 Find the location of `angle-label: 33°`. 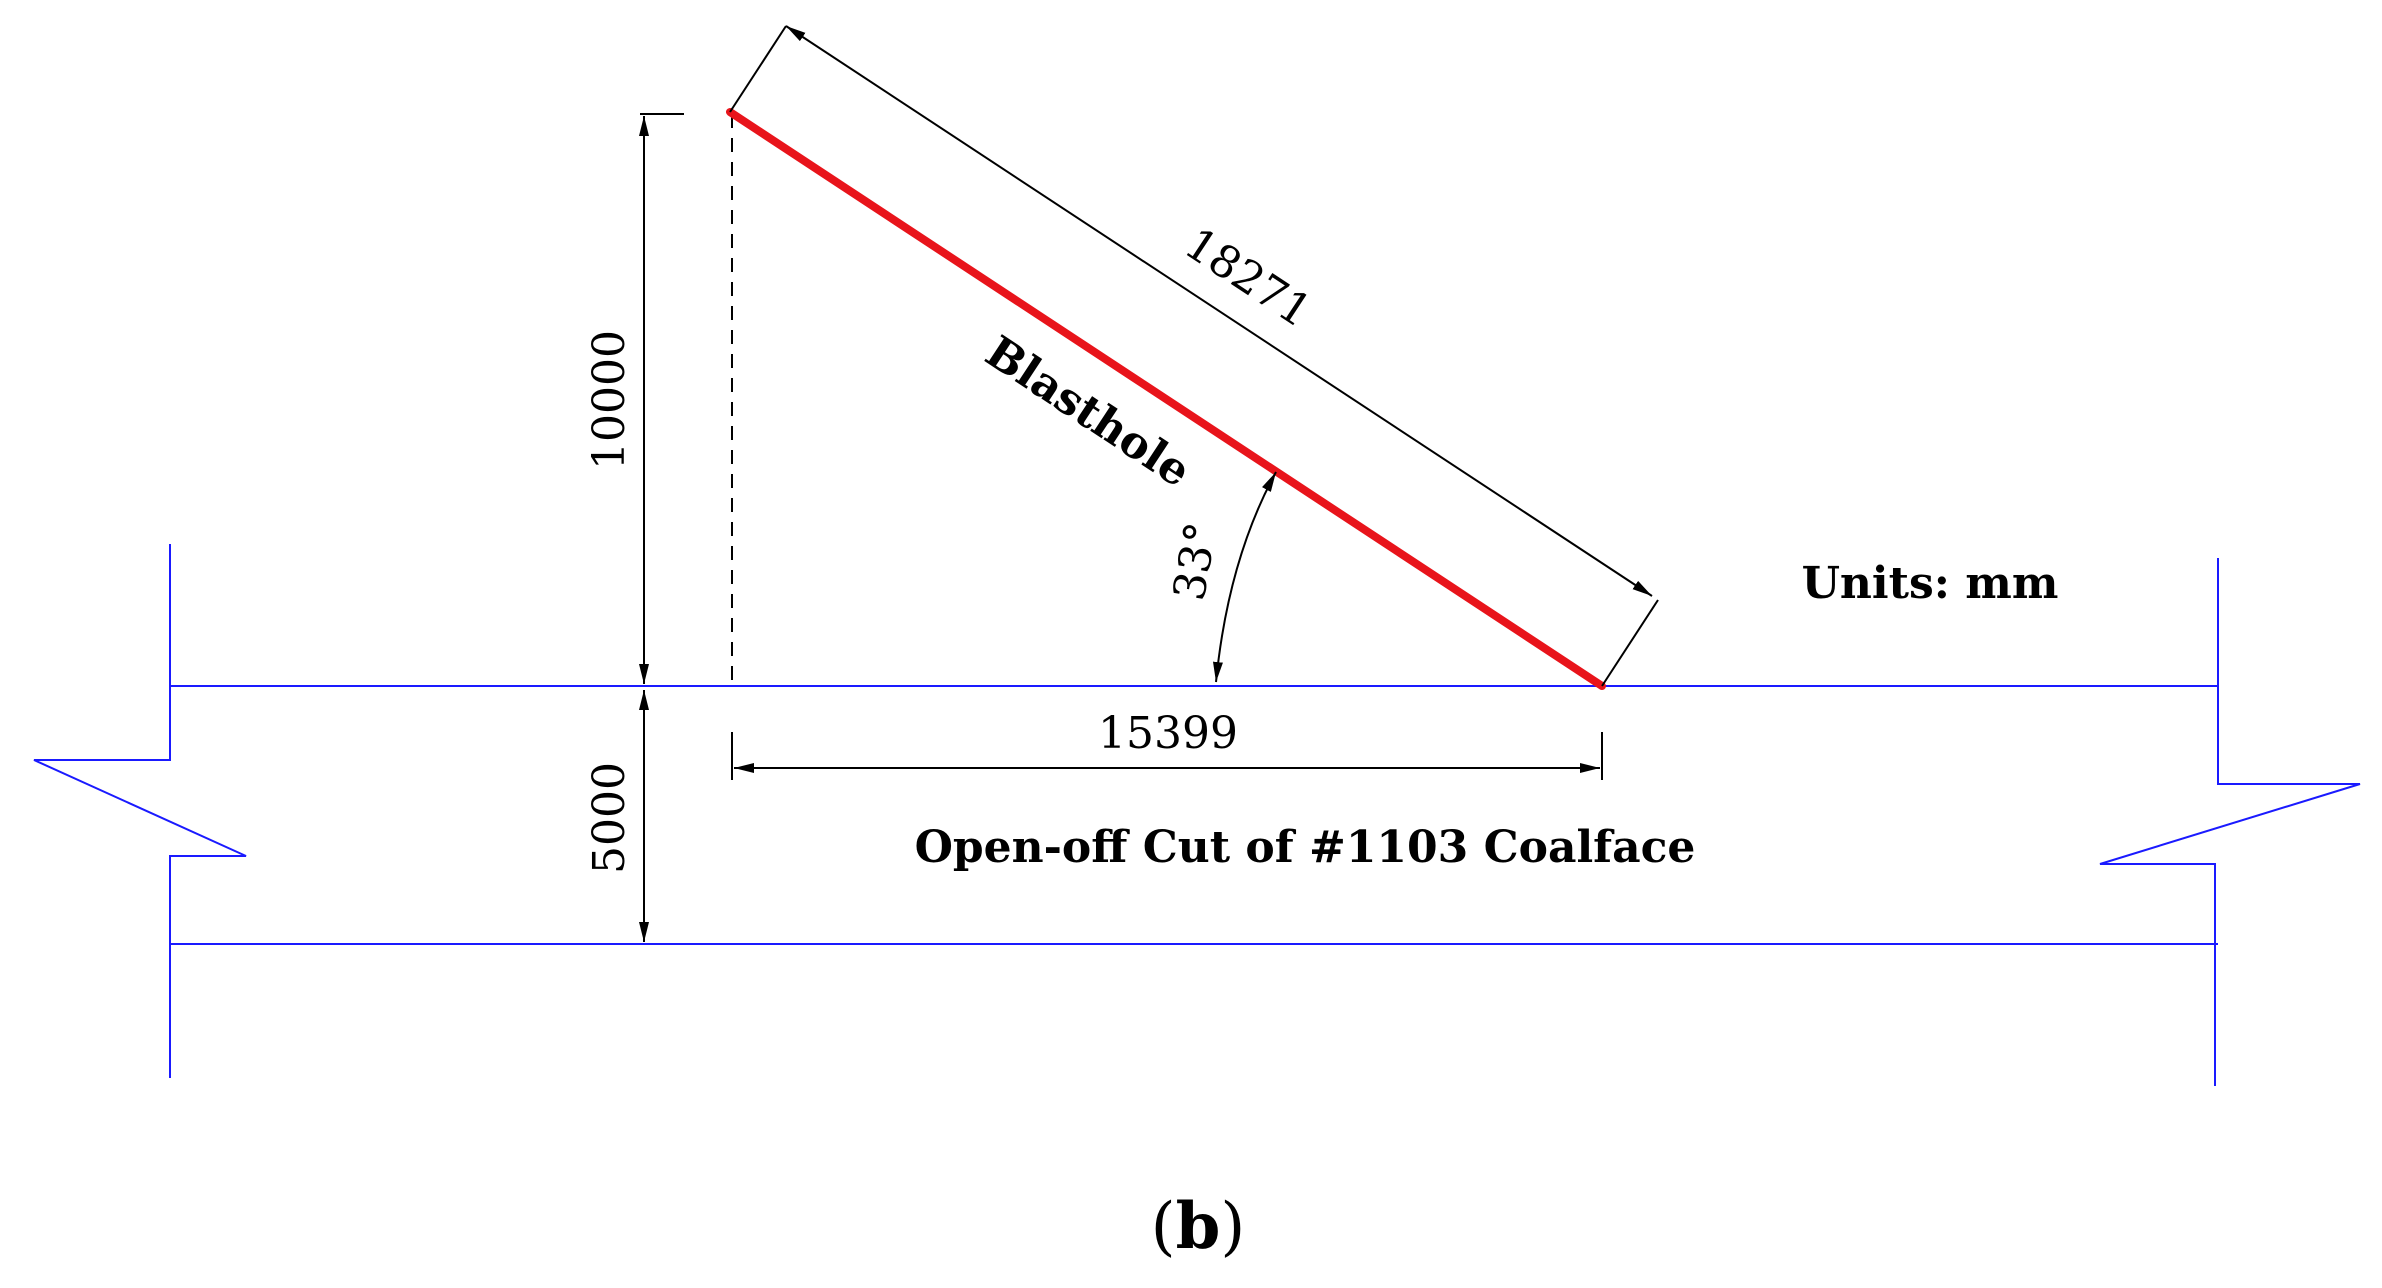

angle-label: 33° is located at coordinates (1196, 562).